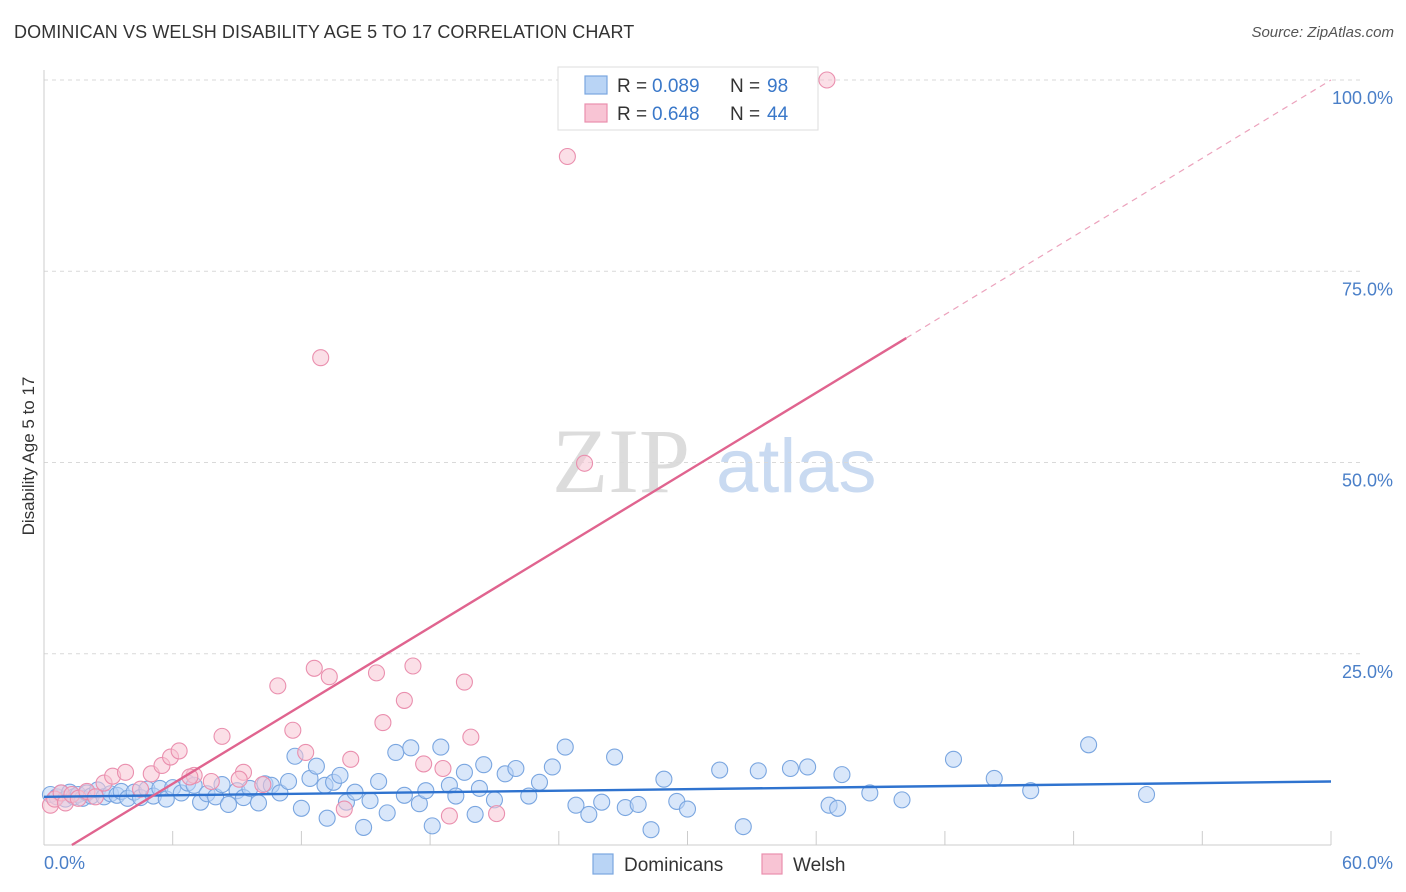 The image size is (1406, 892). Describe the element at coordinates (1118, 209) in the screenshot. I see `welsh-trend-line-extension` at that location.